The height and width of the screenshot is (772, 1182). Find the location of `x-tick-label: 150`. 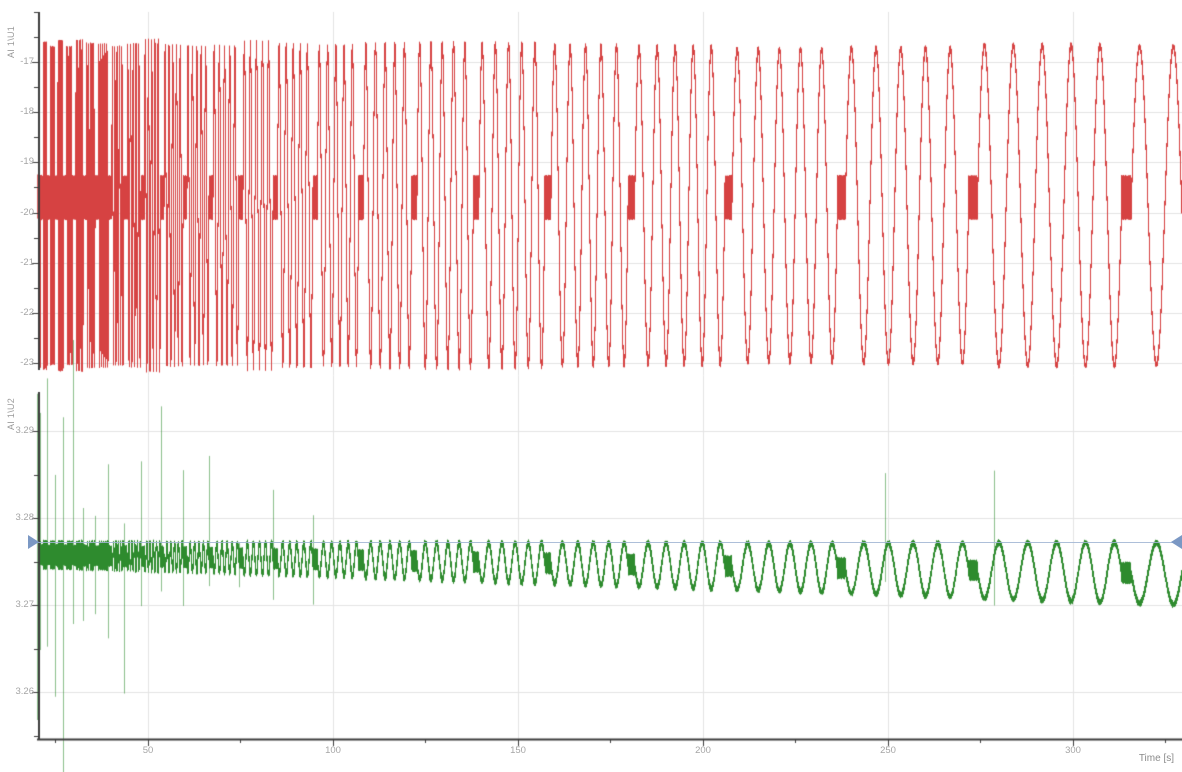

x-tick-label: 150 is located at coordinates (518, 750).